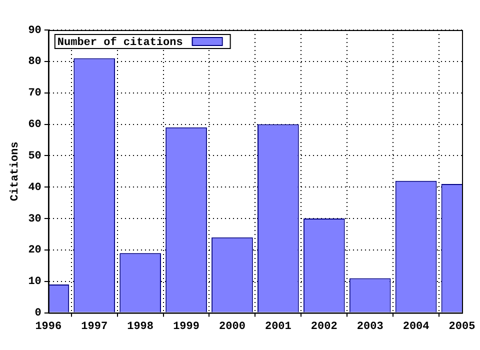 The image size is (480, 350). What do you see at coordinates (416, 327) in the screenshot?
I see `x-tick-label: 2004` at bounding box center [416, 327].